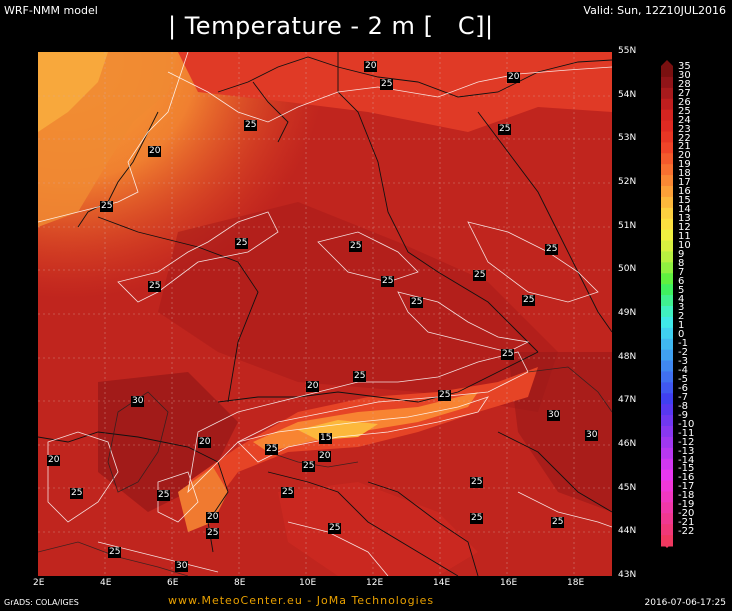 This screenshot has height=611, width=732. What do you see at coordinates (684, 210) in the screenshot?
I see `colorbar-label: 14` at bounding box center [684, 210].